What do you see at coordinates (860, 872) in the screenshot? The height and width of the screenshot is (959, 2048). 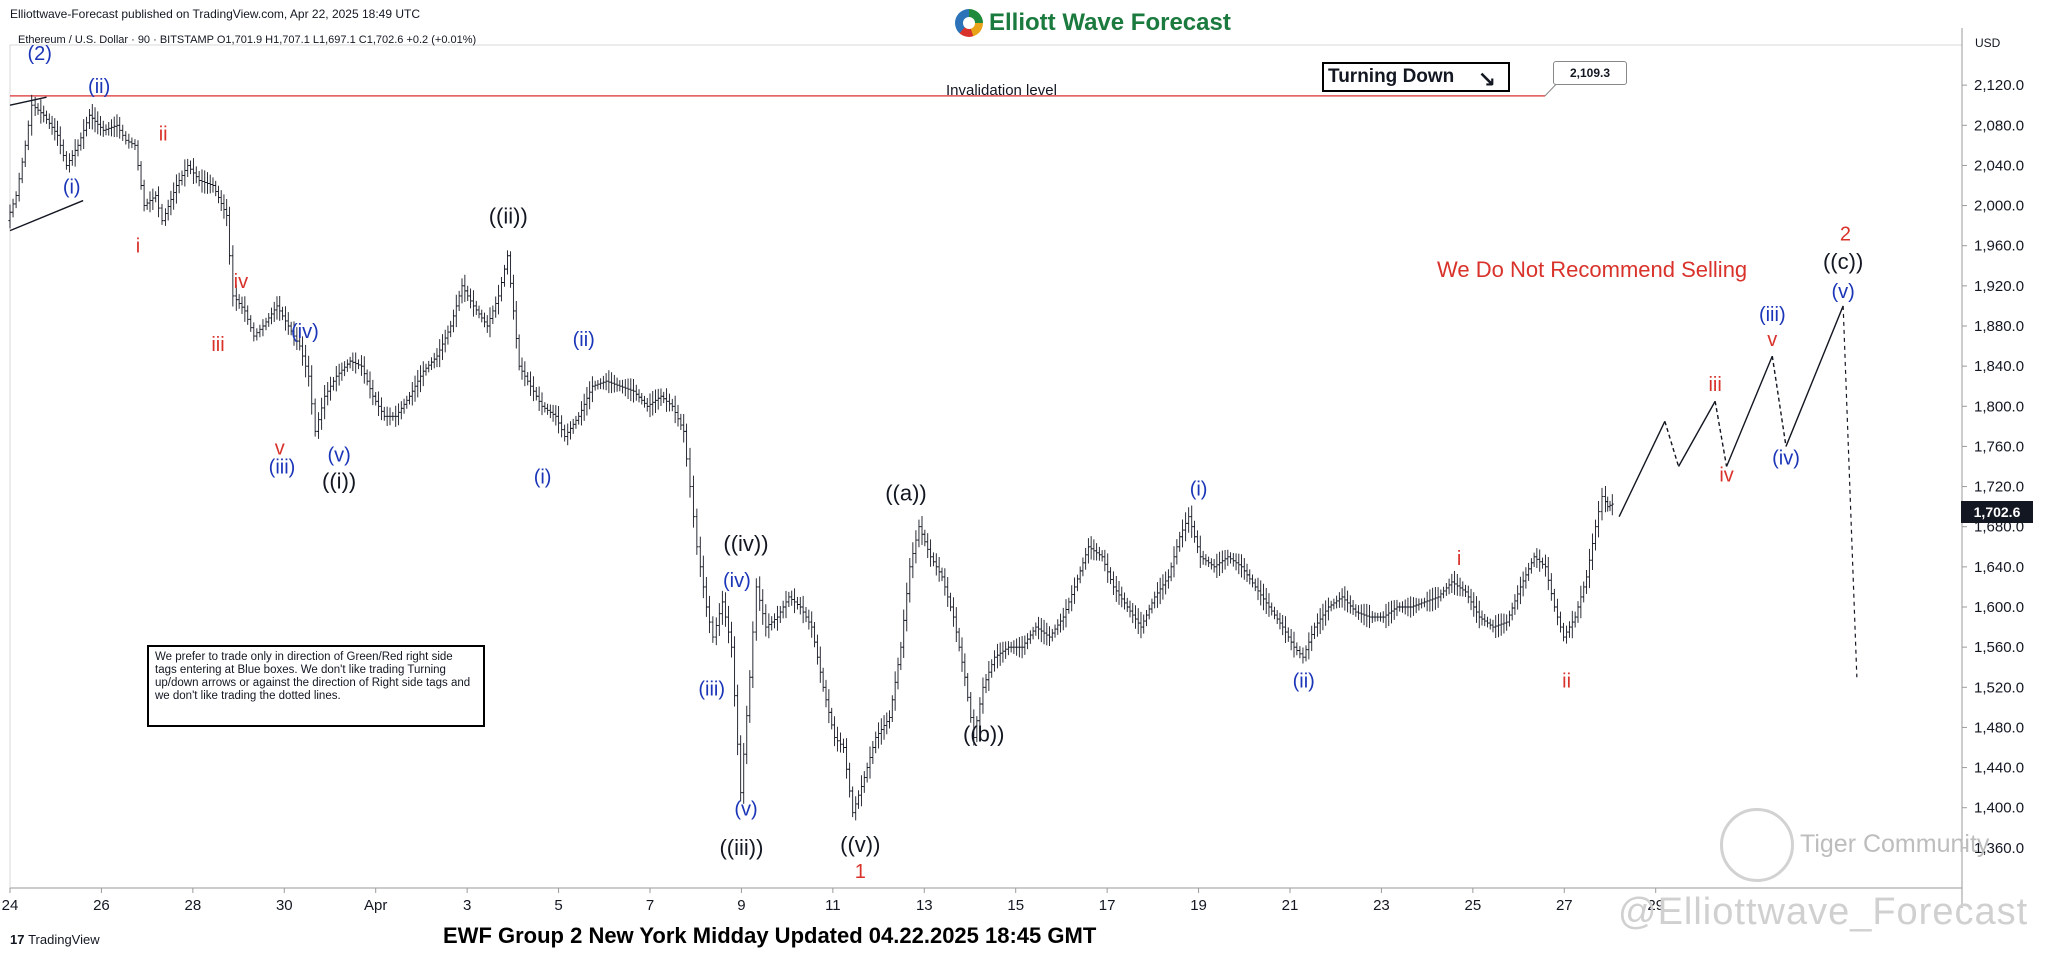 I see `wave-label: 1` at bounding box center [860, 872].